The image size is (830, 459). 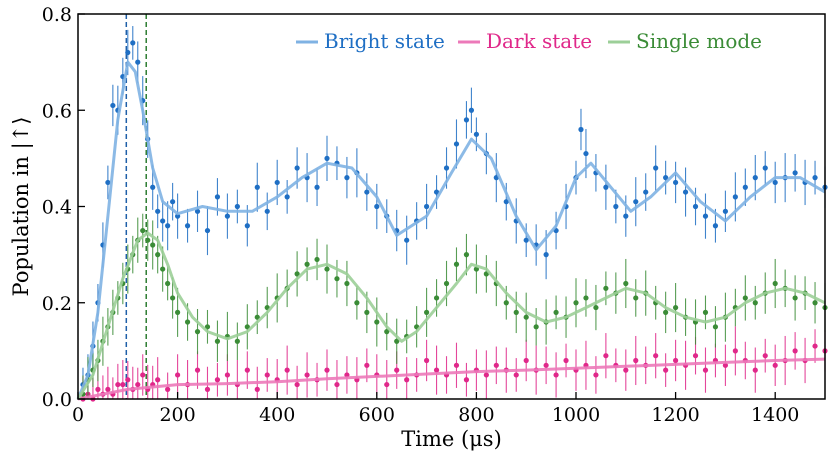 What do you see at coordinates (451, 439) in the screenshot?
I see `x-axis-title: Time (μs)` at bounding box center [451, 439].